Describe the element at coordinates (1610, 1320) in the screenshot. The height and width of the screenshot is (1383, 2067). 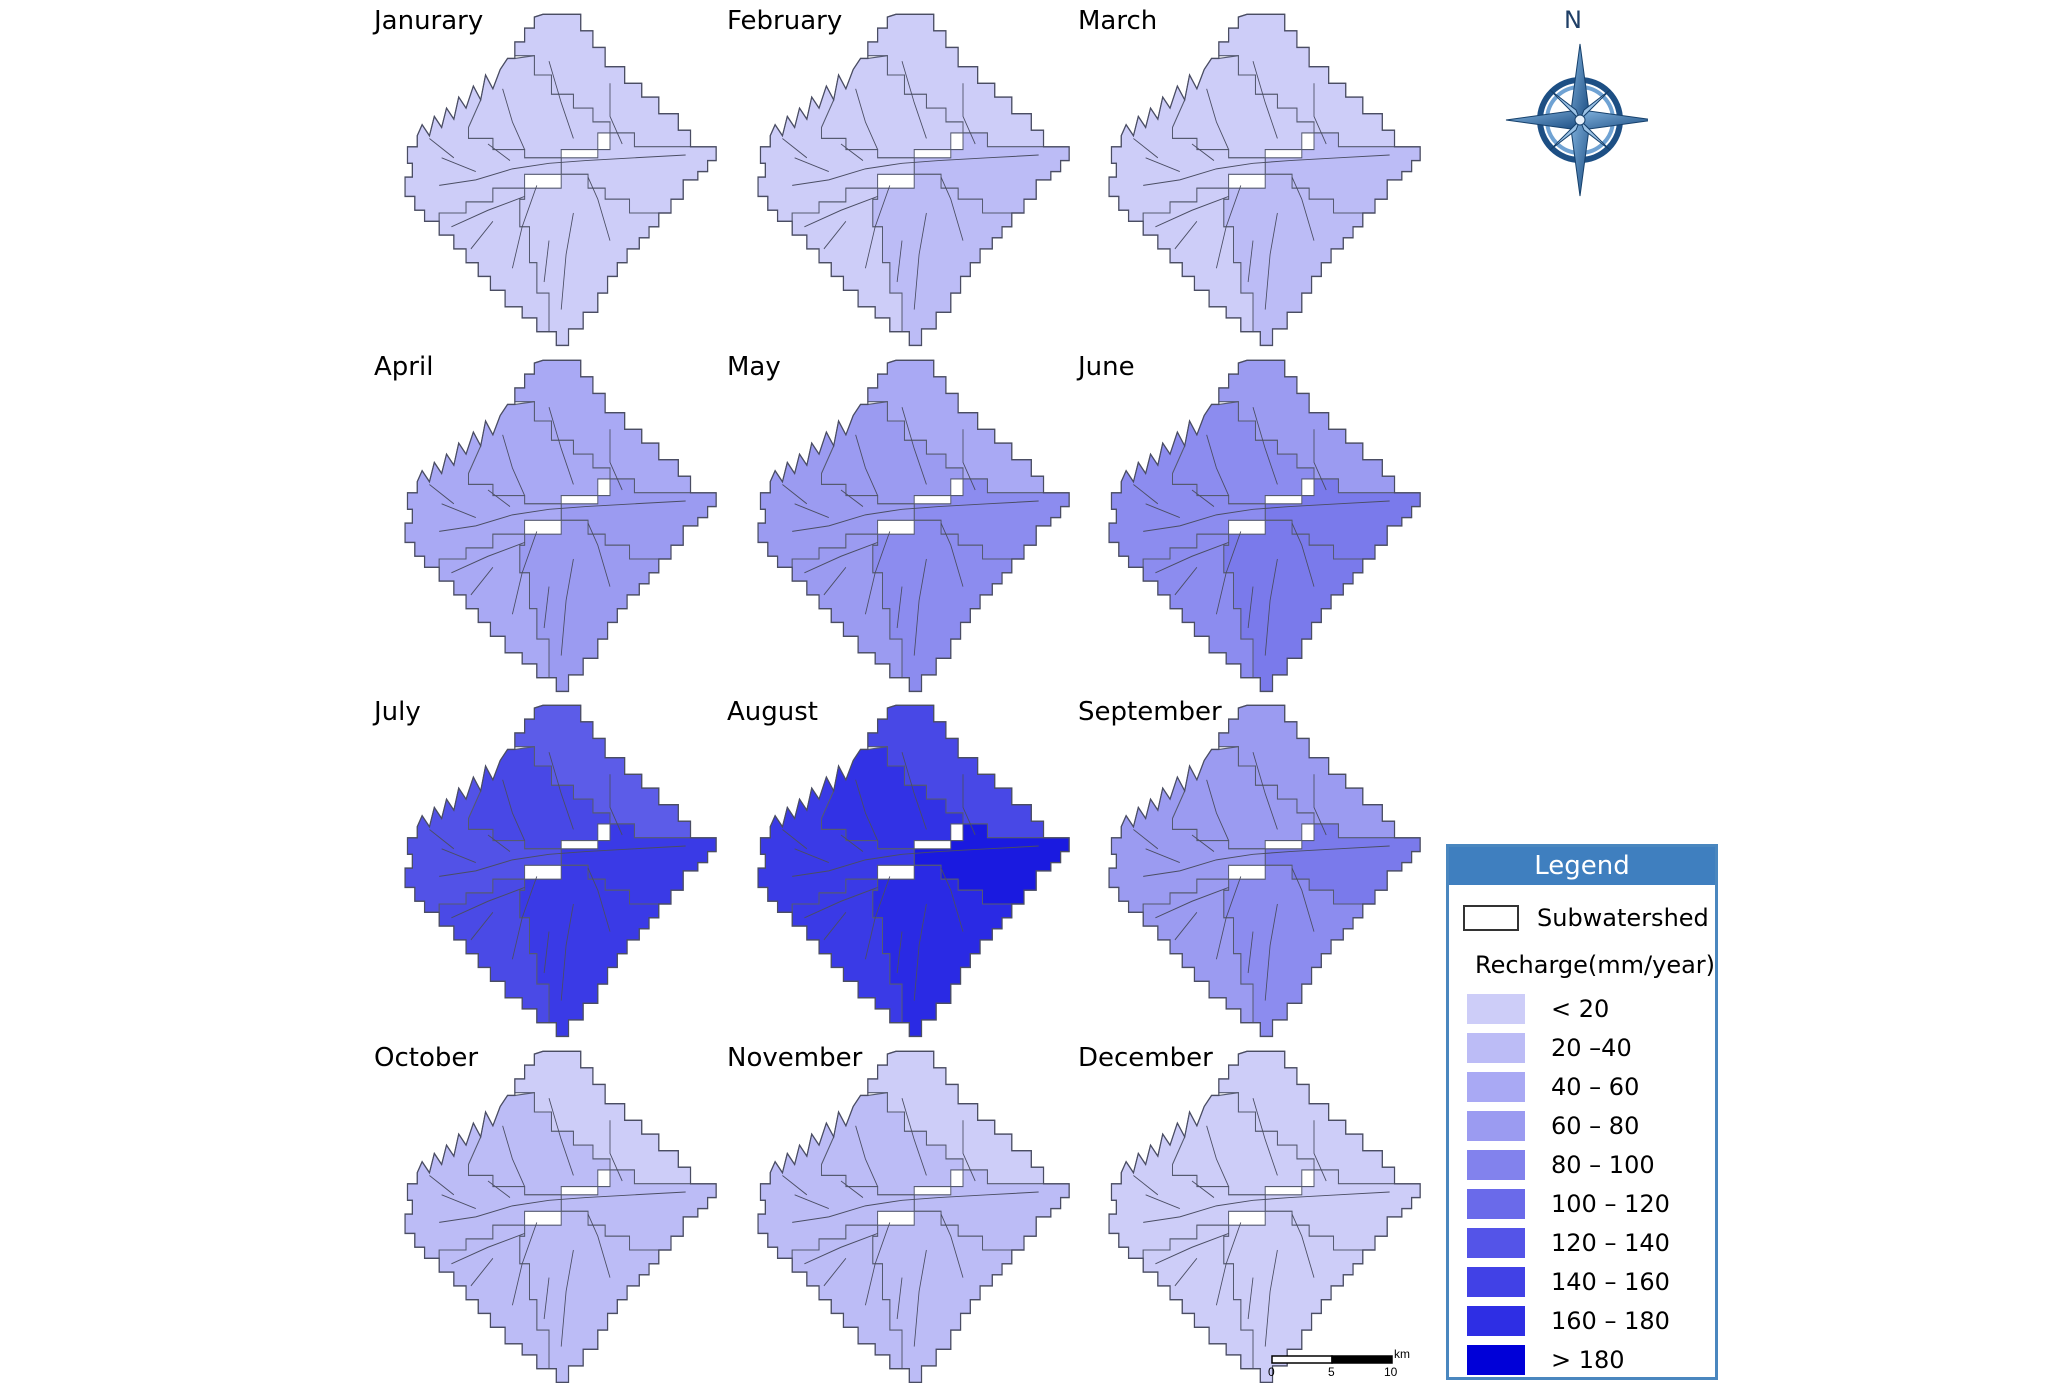
I see `legend-label: 160 – 180` at that location.